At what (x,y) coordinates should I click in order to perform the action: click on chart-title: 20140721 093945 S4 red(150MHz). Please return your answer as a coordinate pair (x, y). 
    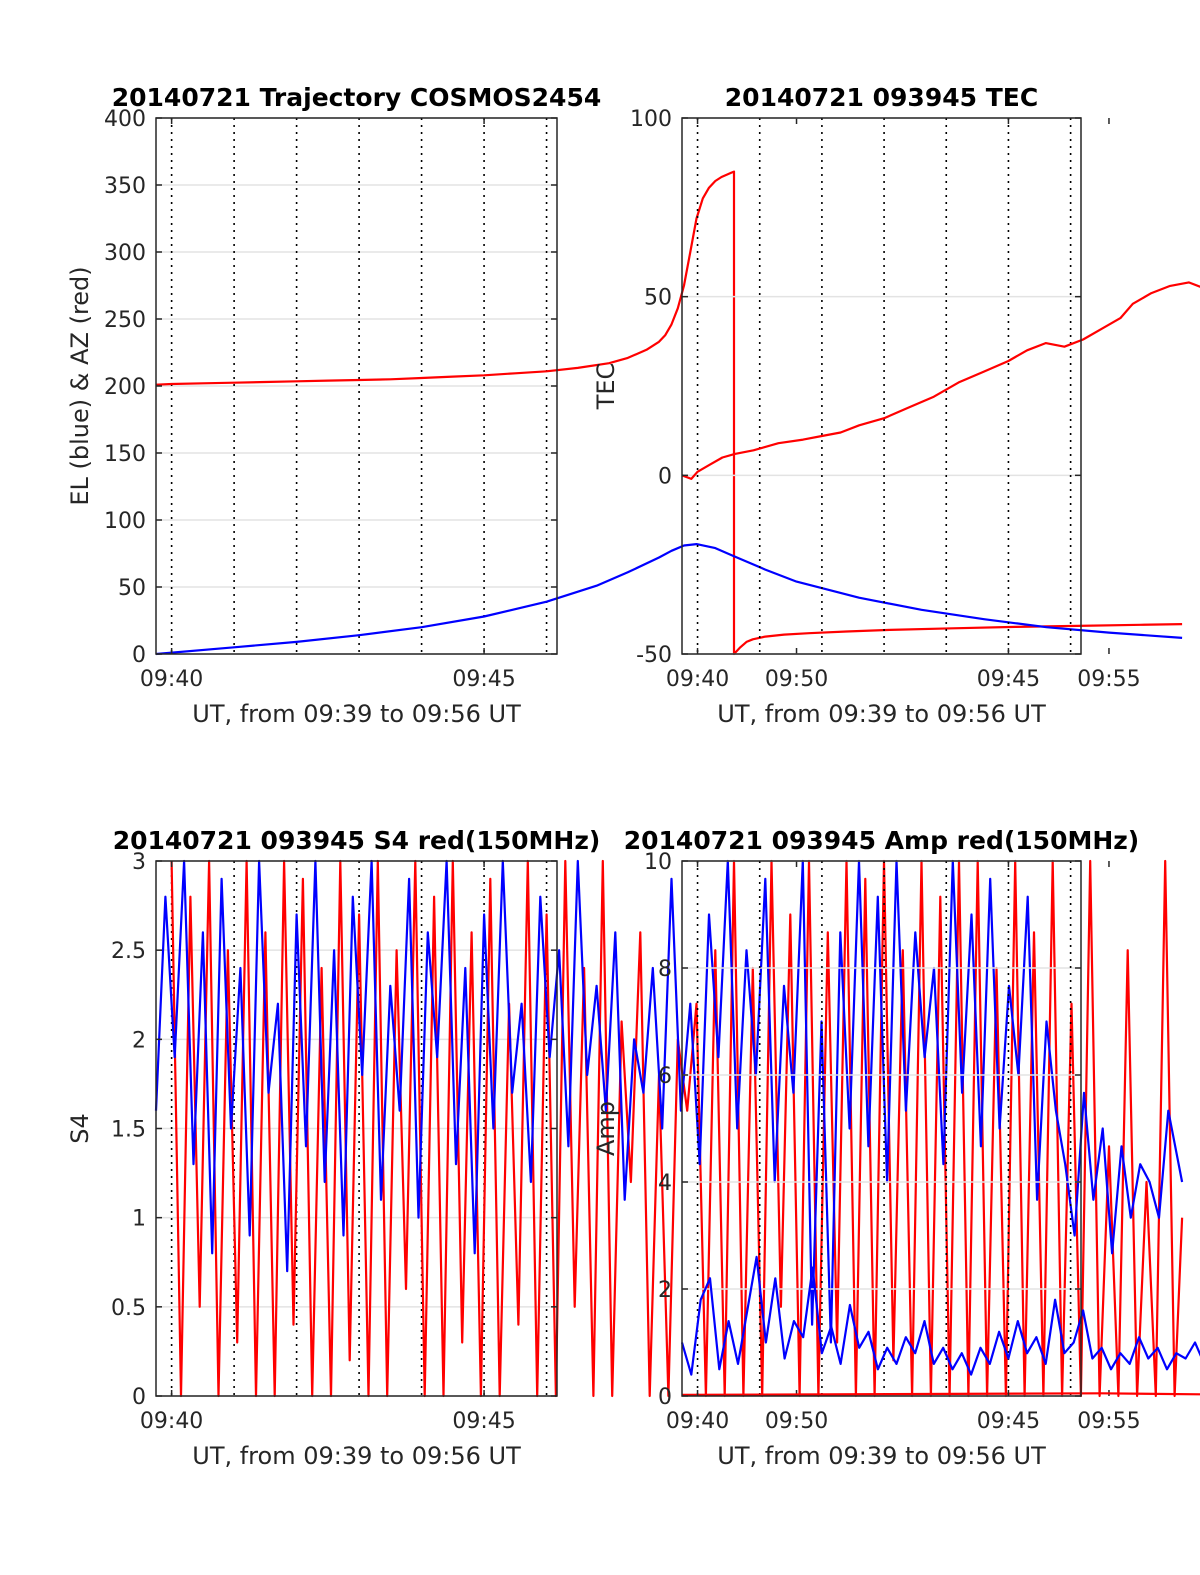
    Looking at the image, I should click on (357, 840).